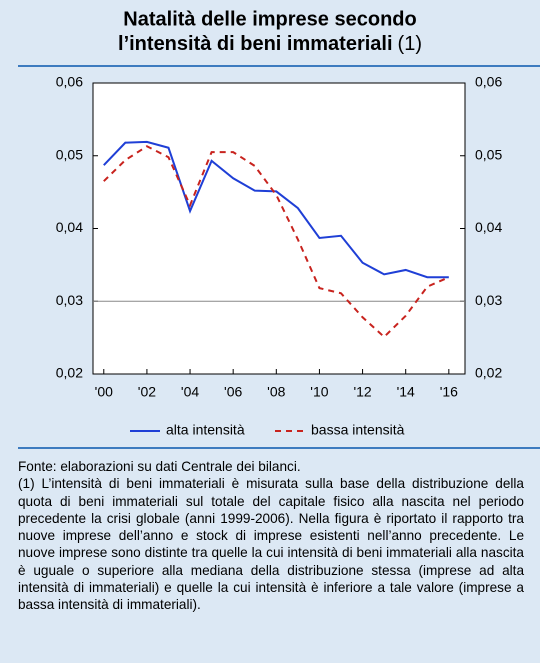 The height and width of the screenshot is (663, 540). What do you see at coordinates (147, 392) in the screenshot?
I see `x-tick-label: '02` at bounding box center [147, 392].